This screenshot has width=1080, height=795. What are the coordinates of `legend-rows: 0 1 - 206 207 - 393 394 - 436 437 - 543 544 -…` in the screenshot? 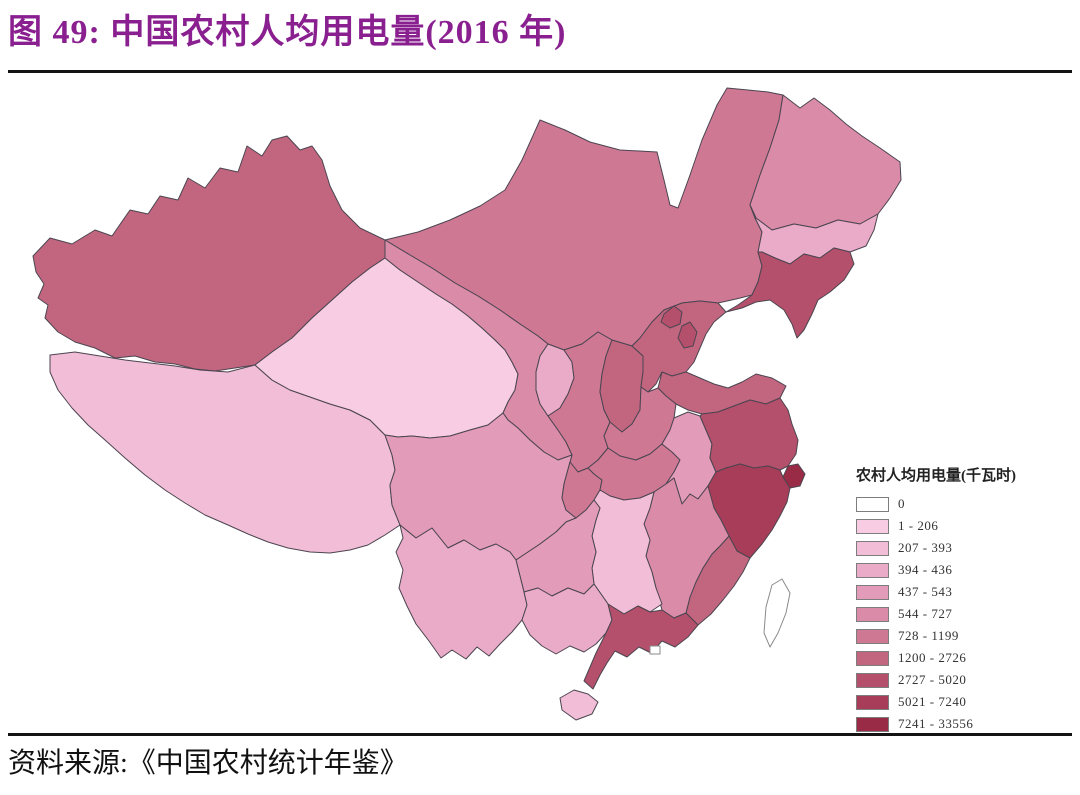 It's located at (936, 614).